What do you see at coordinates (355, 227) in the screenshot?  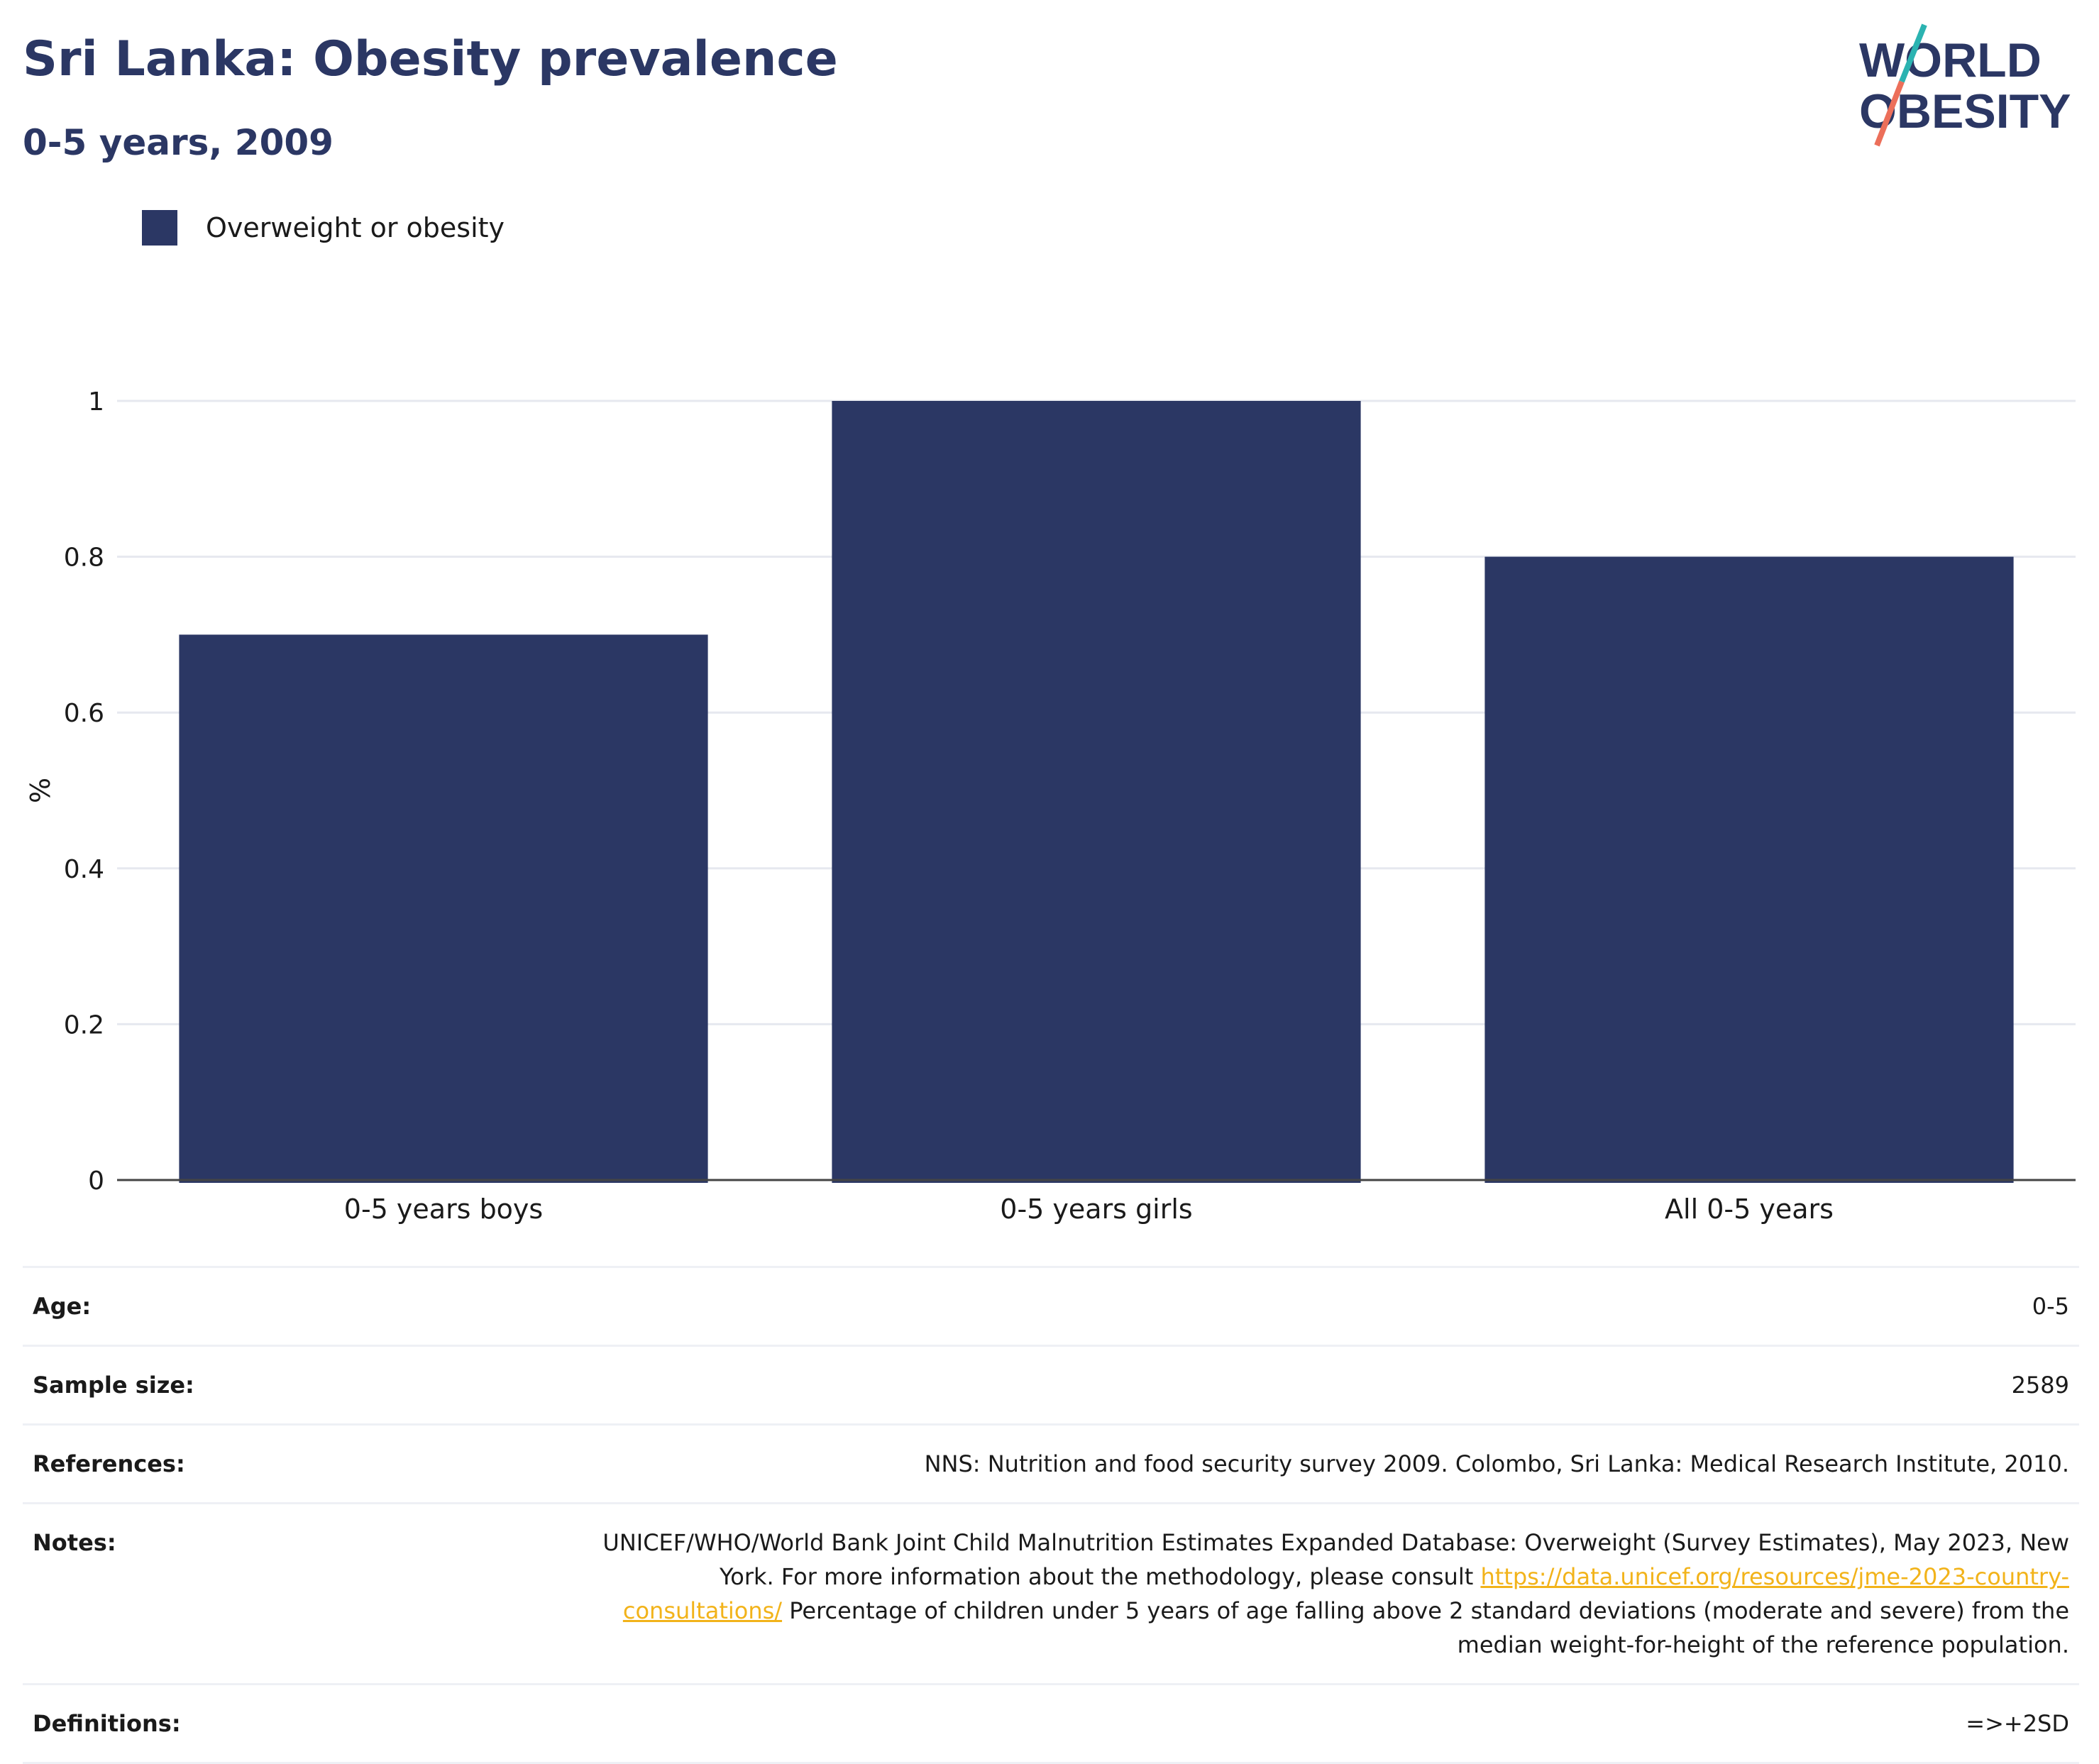 I see `legend-label: Overweight or obesity` at bounding box center [355, 227].